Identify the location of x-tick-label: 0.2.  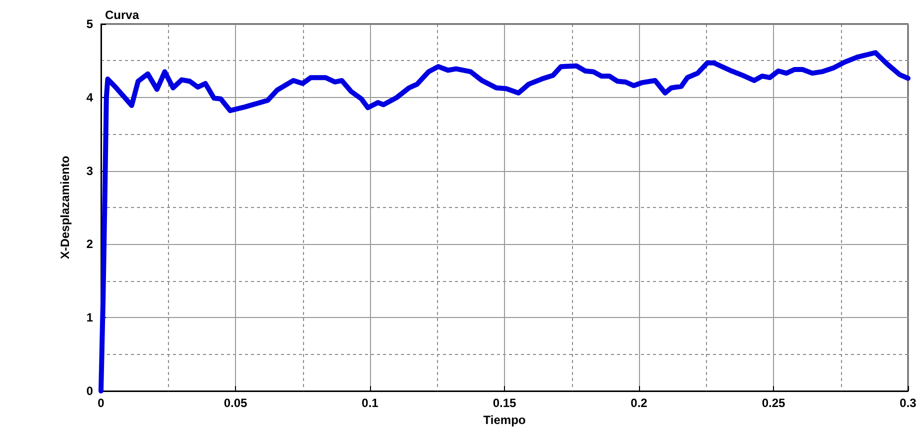
(639, 403).